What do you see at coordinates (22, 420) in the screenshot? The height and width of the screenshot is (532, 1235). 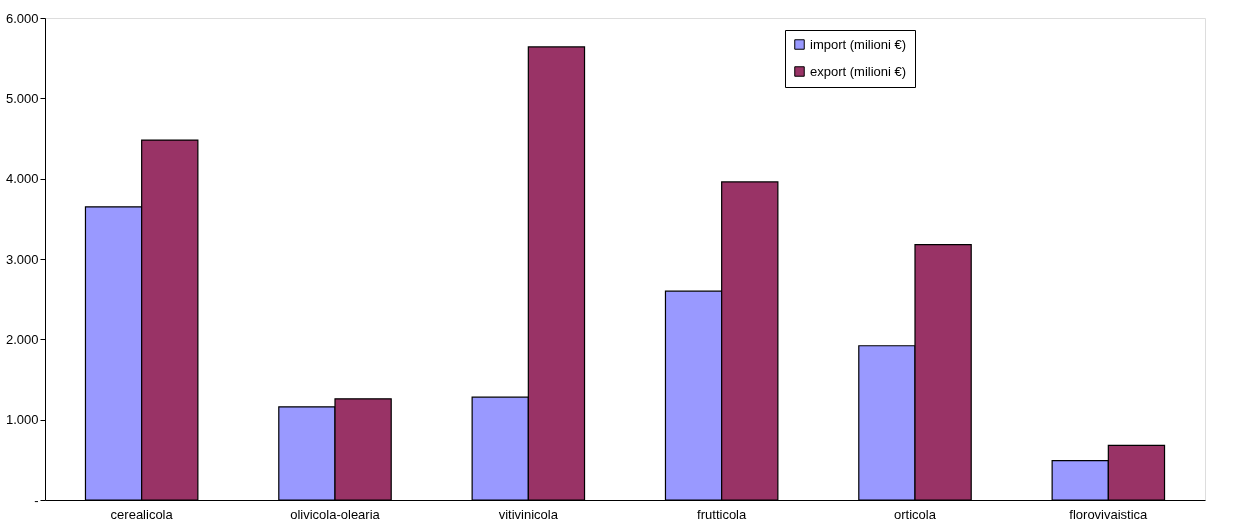 I see `y-tick-label: 1.000` at bounding box center [22, 420].